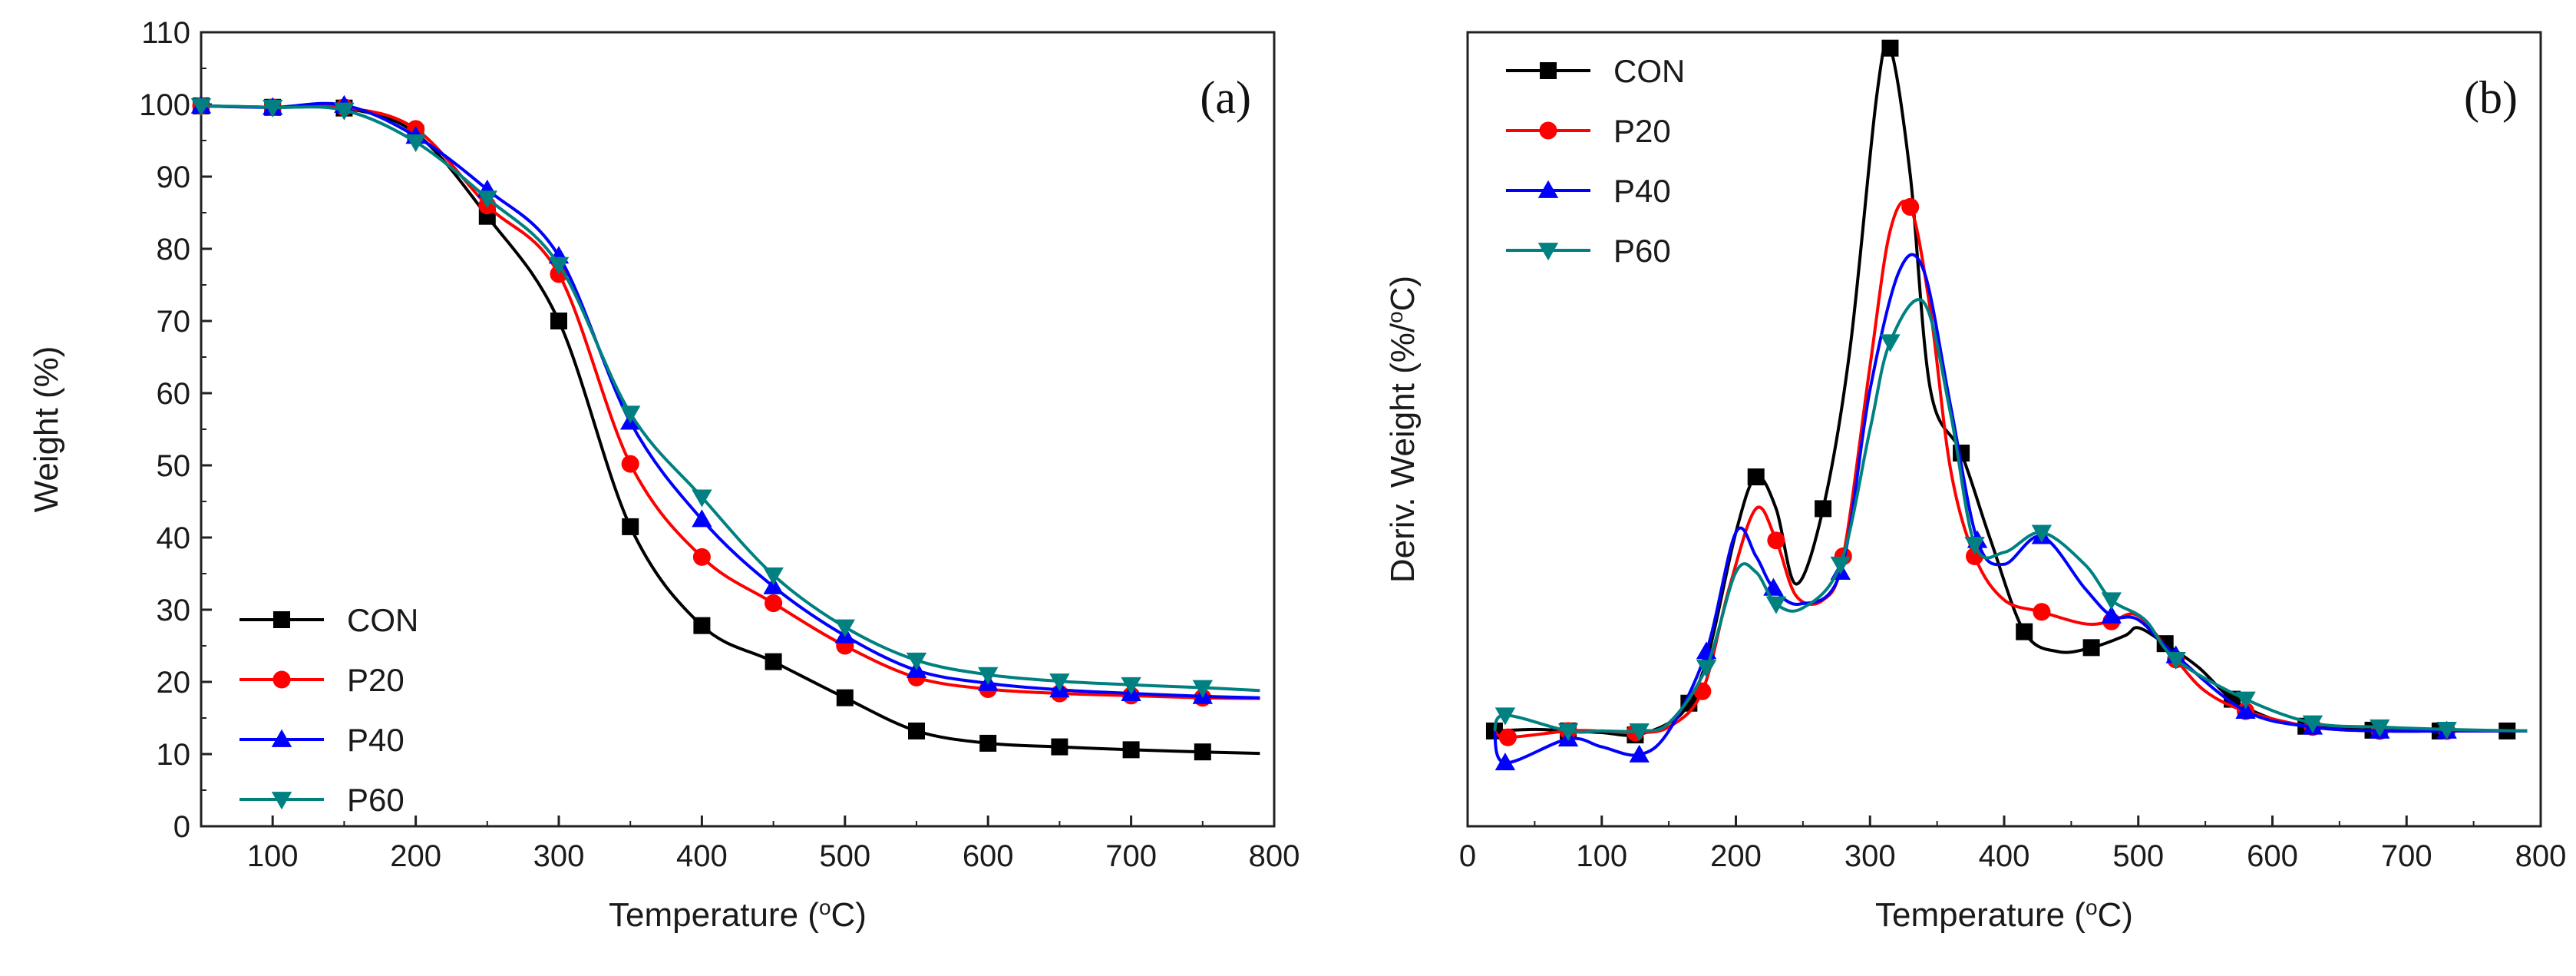  I want to click on y-tick-label: 20, so click(174, 683).